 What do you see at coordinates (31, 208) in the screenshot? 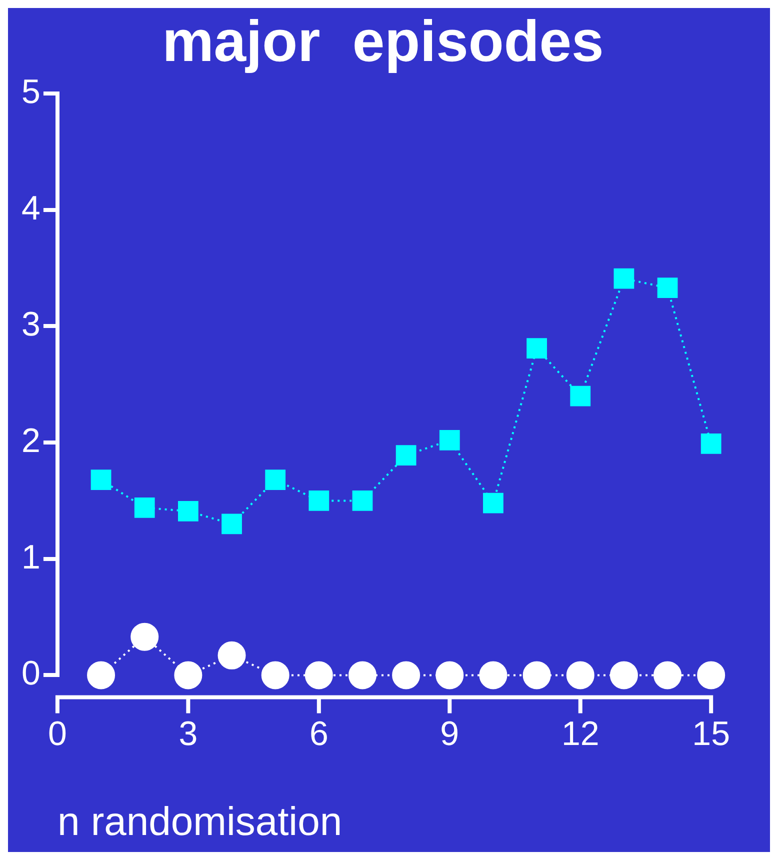
I see `y-tick-label: 4` at bounding box center [31, 208].